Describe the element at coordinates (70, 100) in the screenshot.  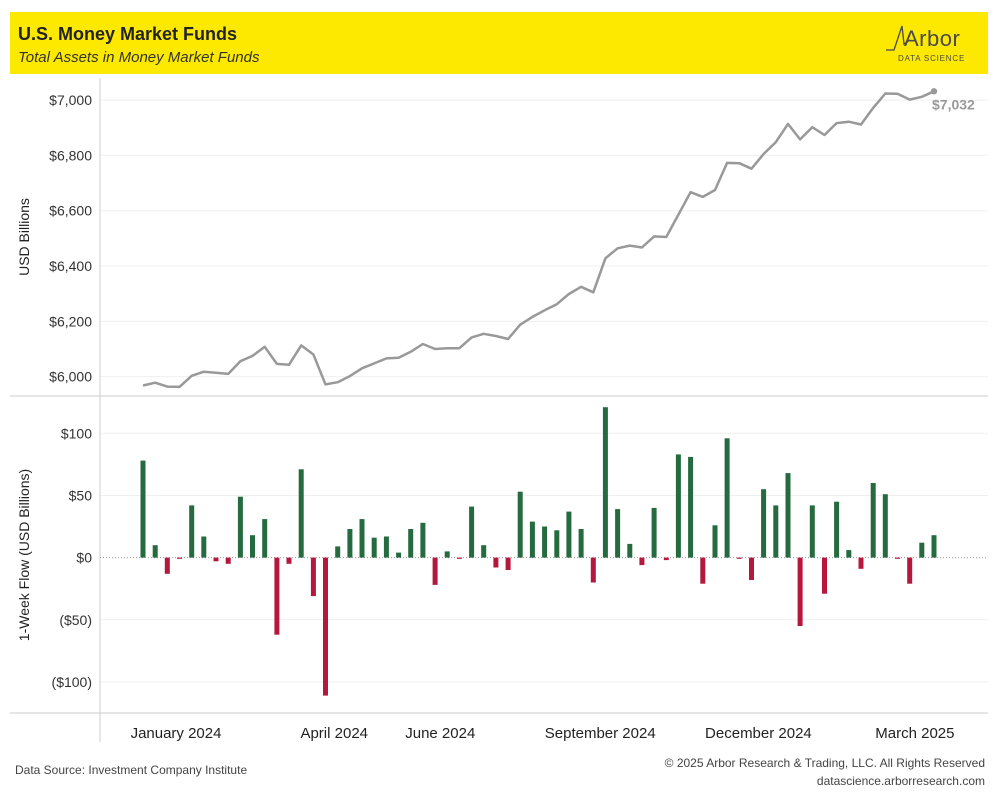
I see `top-y-tick-label: $7,000` at that location.